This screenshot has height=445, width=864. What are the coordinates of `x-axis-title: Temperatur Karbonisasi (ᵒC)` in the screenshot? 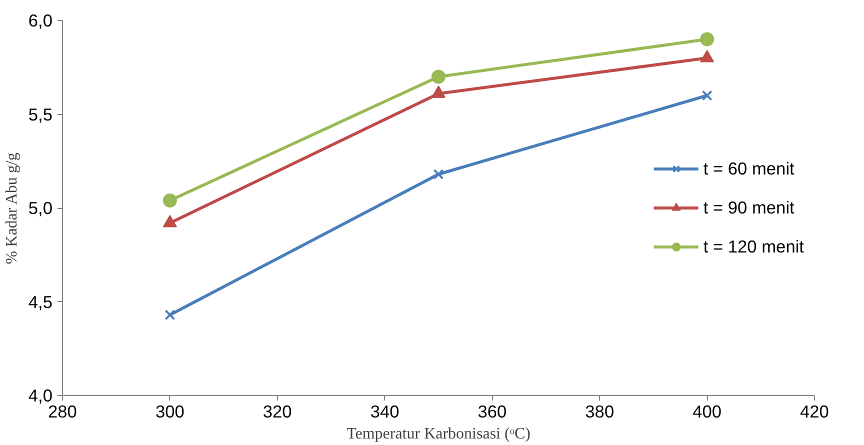 It's located at (438, 434).